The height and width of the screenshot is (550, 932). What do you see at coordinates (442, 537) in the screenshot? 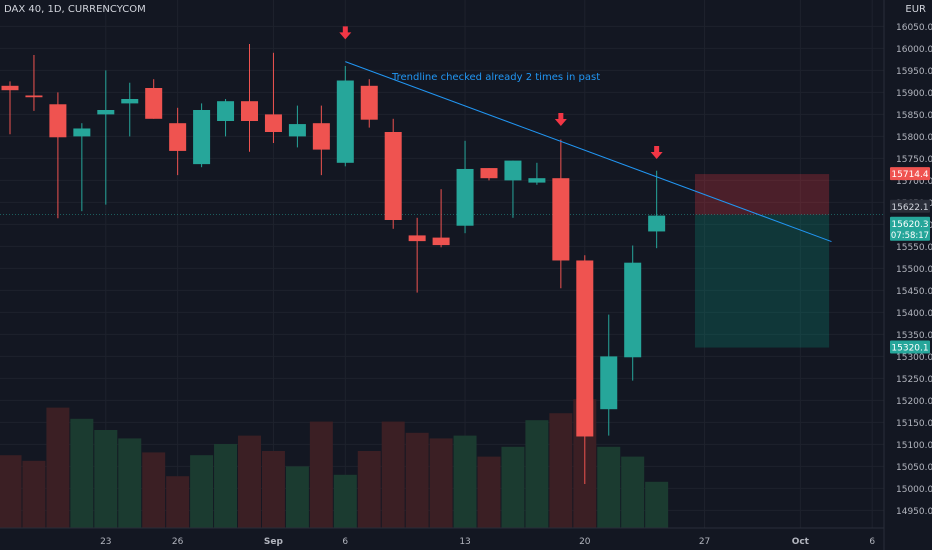
I see `time-axis: 23 26 Sep 6 13 20 27 Oct 6` at bounding box center [442, 537].